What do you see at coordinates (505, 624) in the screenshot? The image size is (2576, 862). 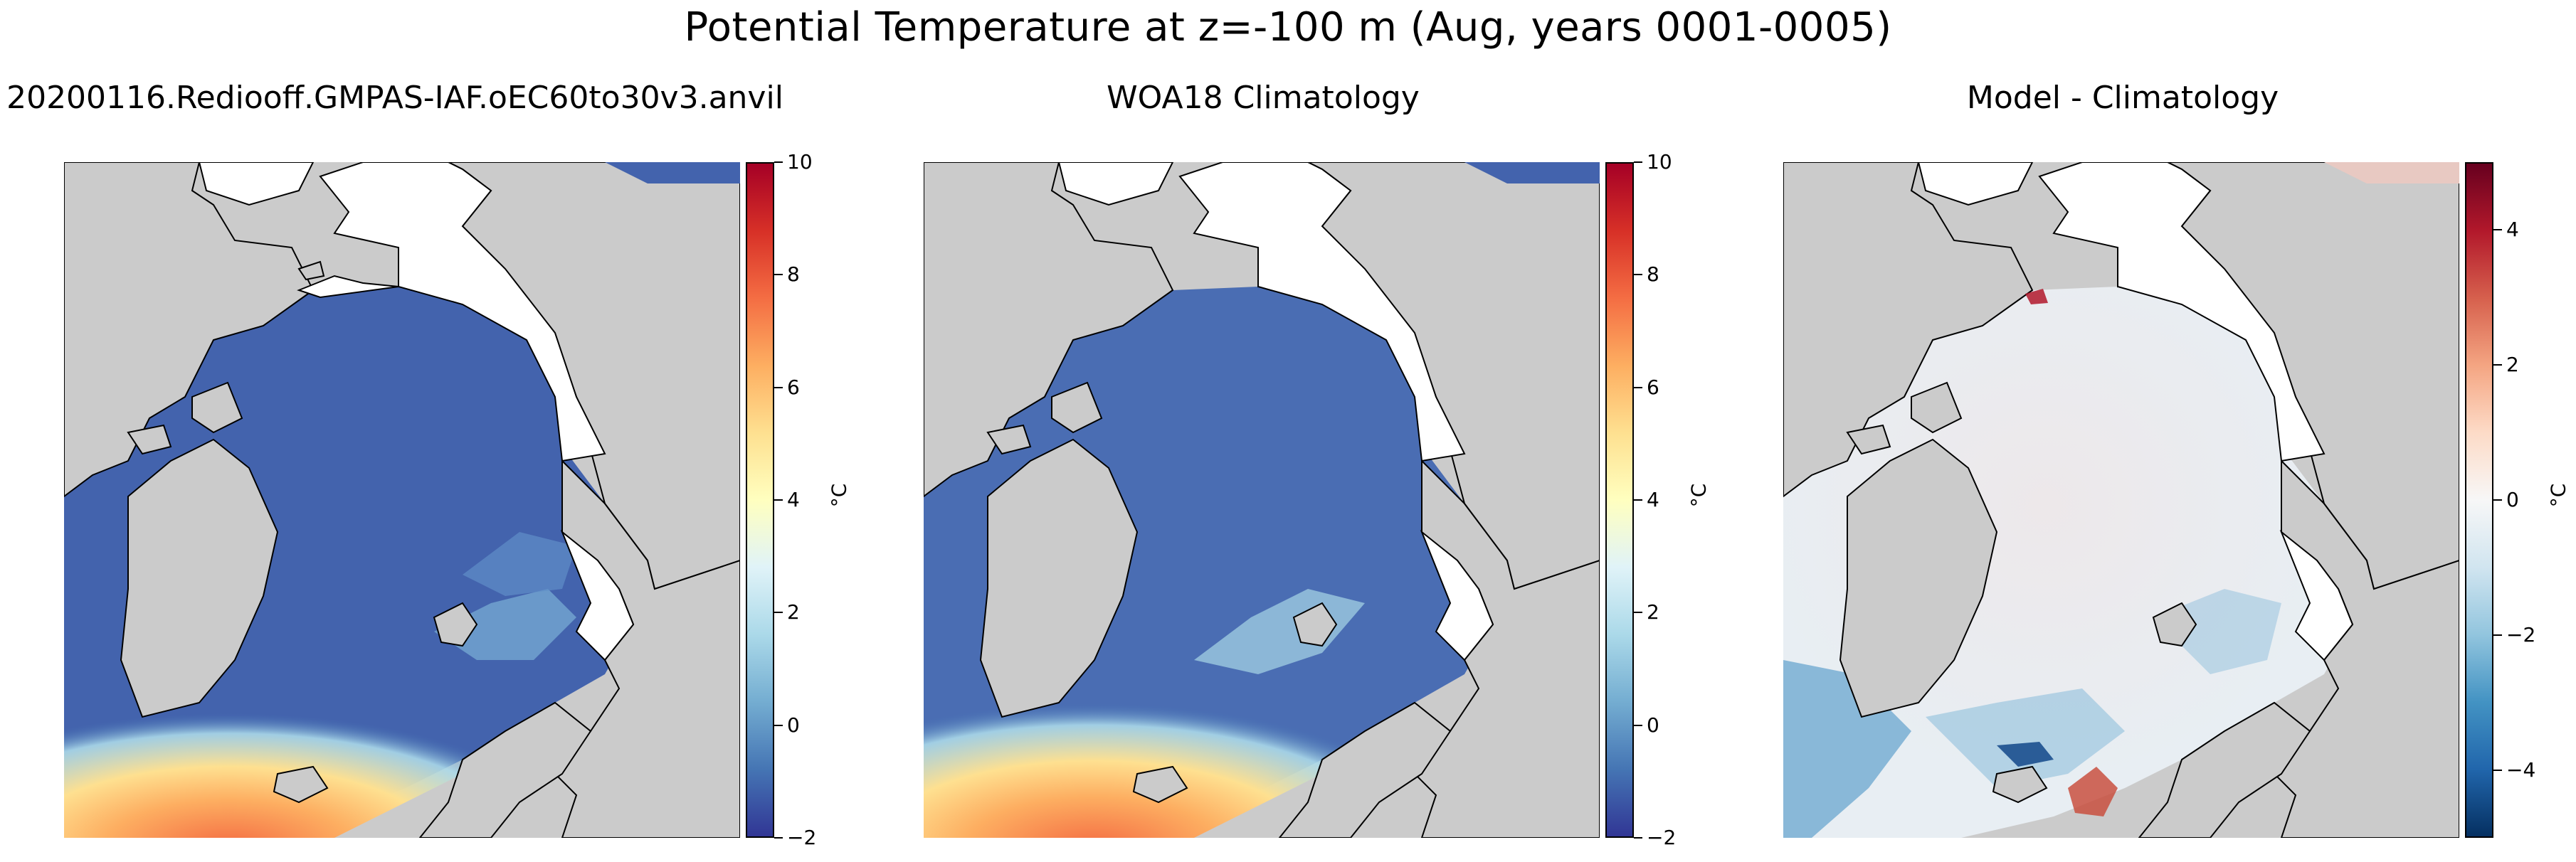 I see `barents-cool` at bounding box center [505, 624].